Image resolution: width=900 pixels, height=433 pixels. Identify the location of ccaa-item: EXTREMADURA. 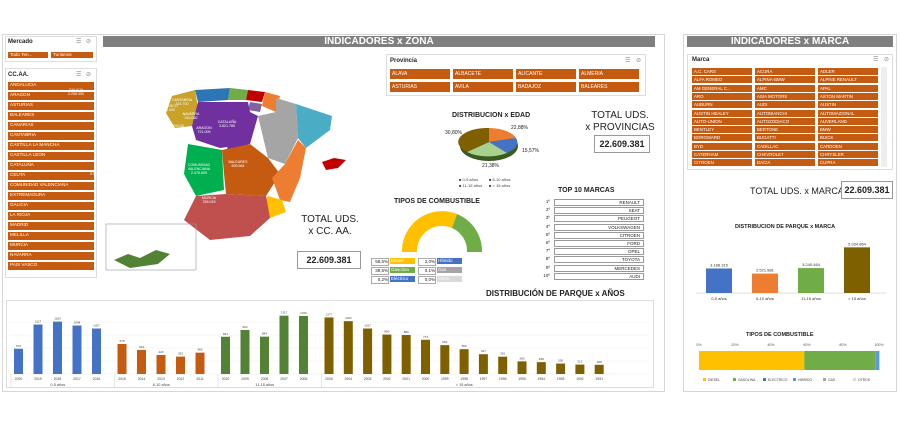
(51, 196).